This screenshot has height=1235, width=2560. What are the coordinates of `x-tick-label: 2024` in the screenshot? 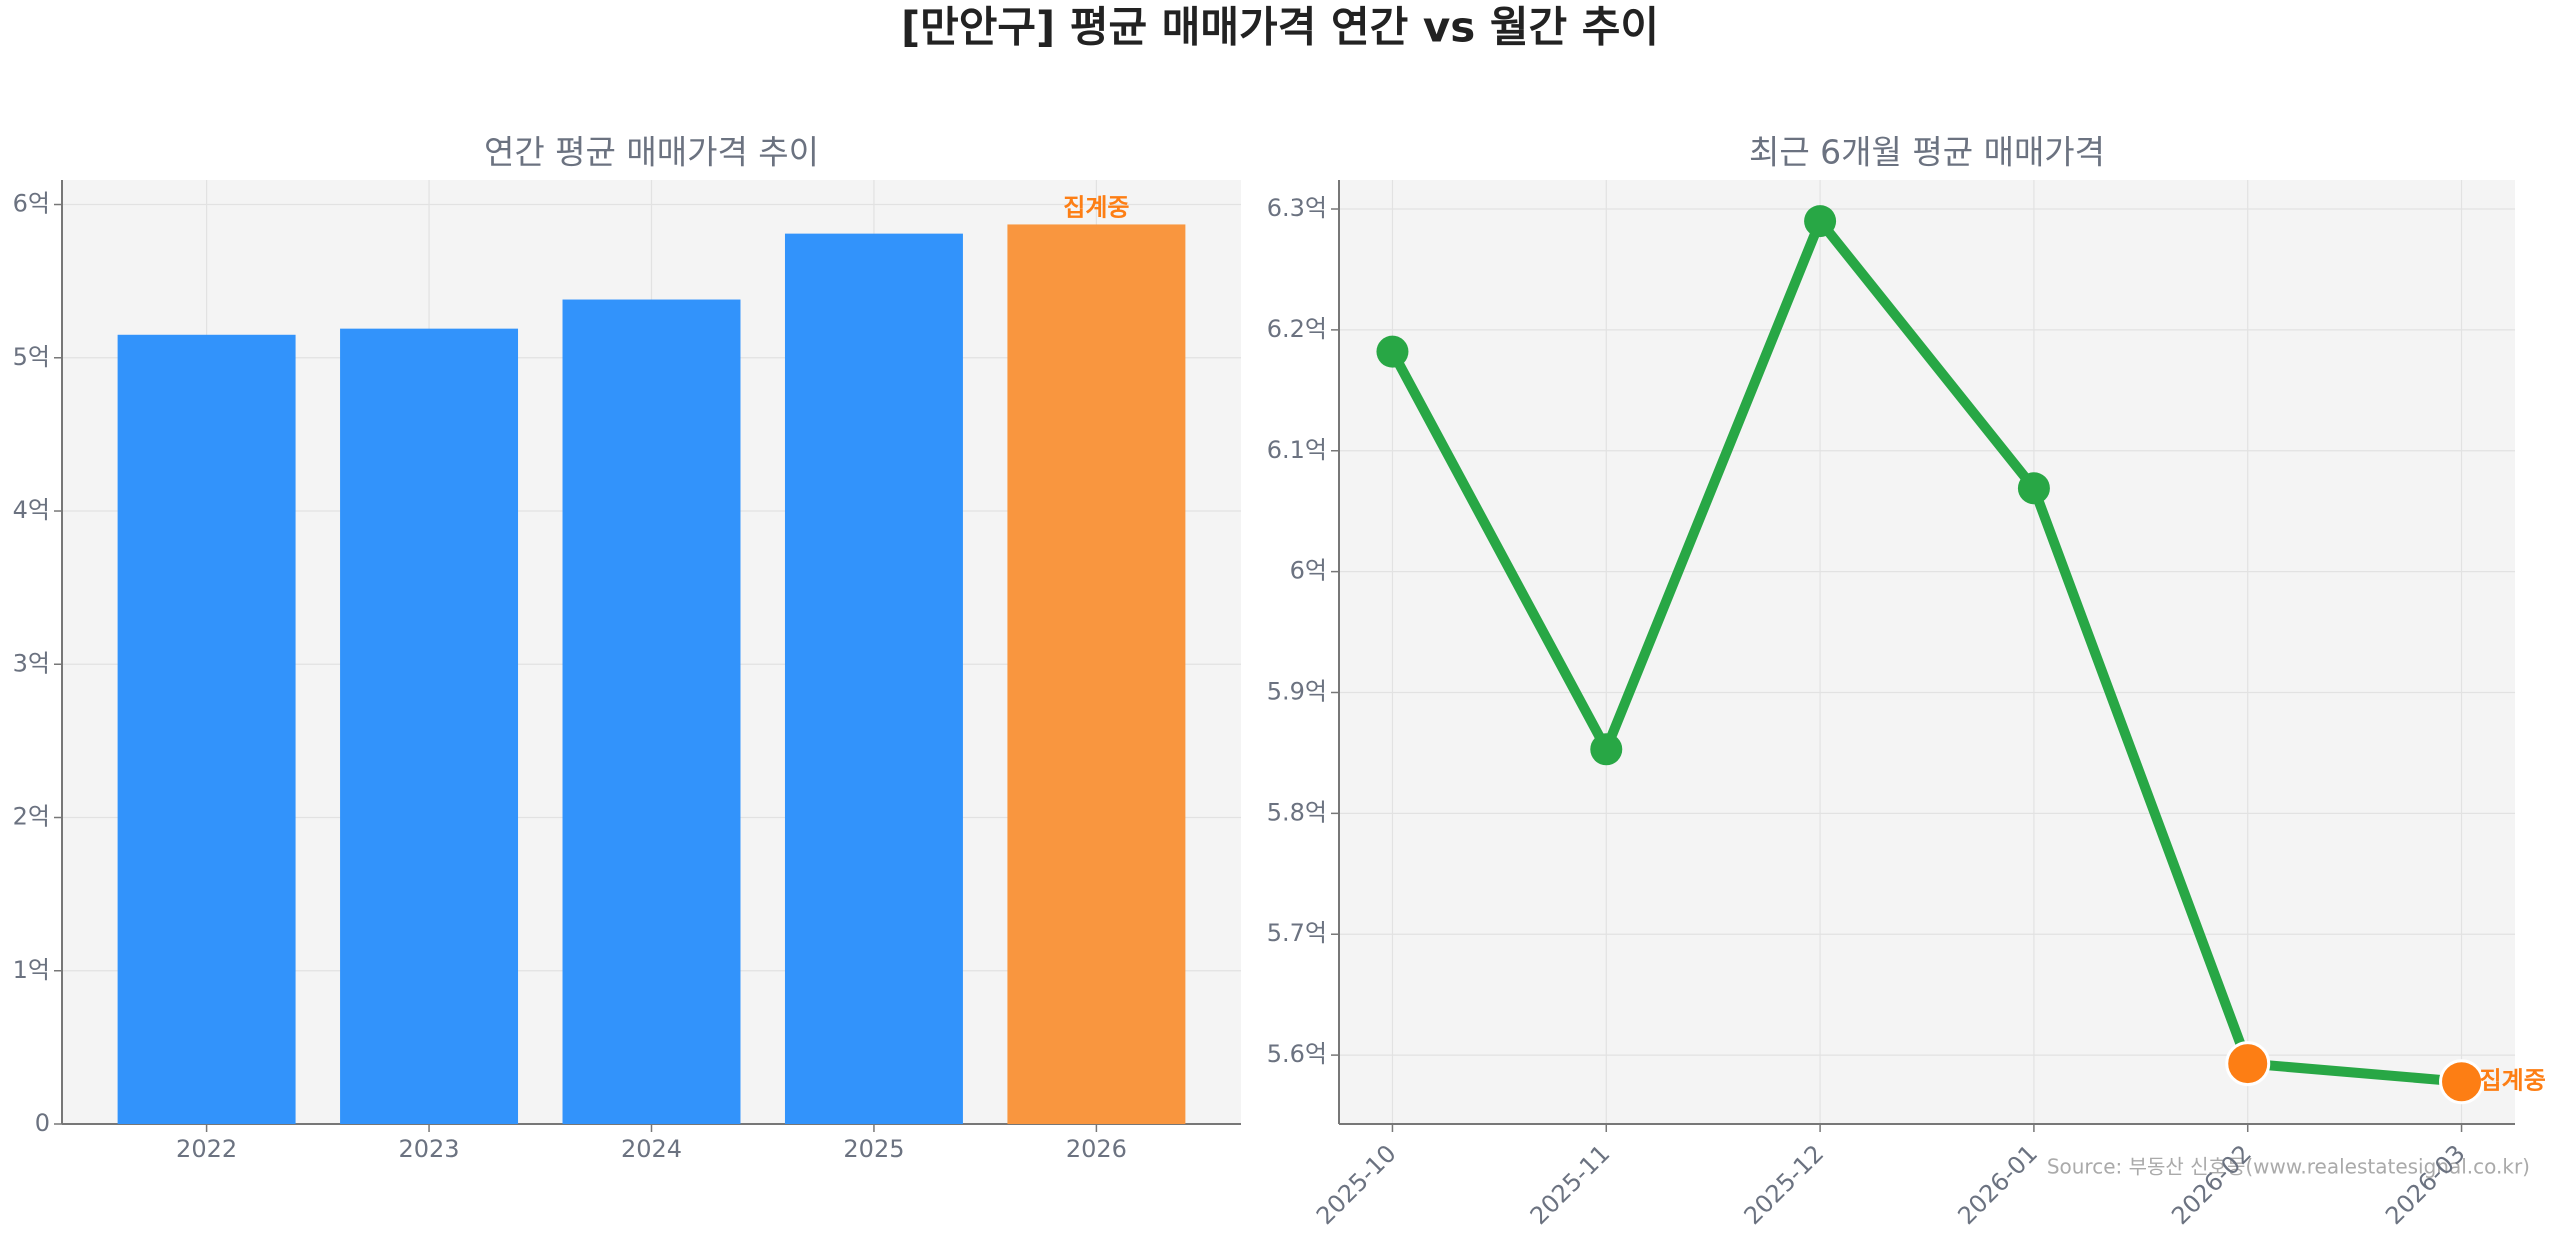 It's located at (651, 1149).